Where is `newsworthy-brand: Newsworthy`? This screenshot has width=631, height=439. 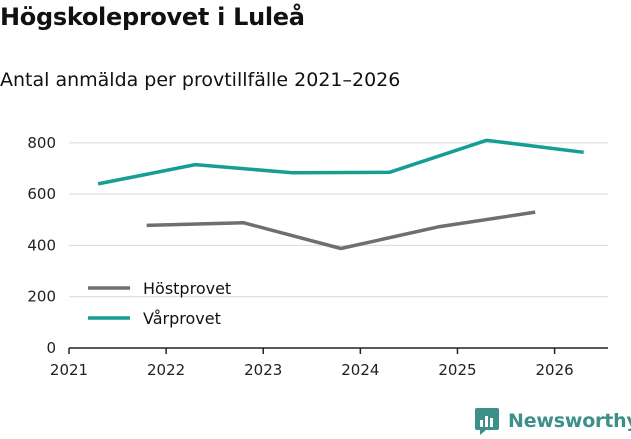
newsworthy-brand: Newsworthy is located at coordinates (552, 421).